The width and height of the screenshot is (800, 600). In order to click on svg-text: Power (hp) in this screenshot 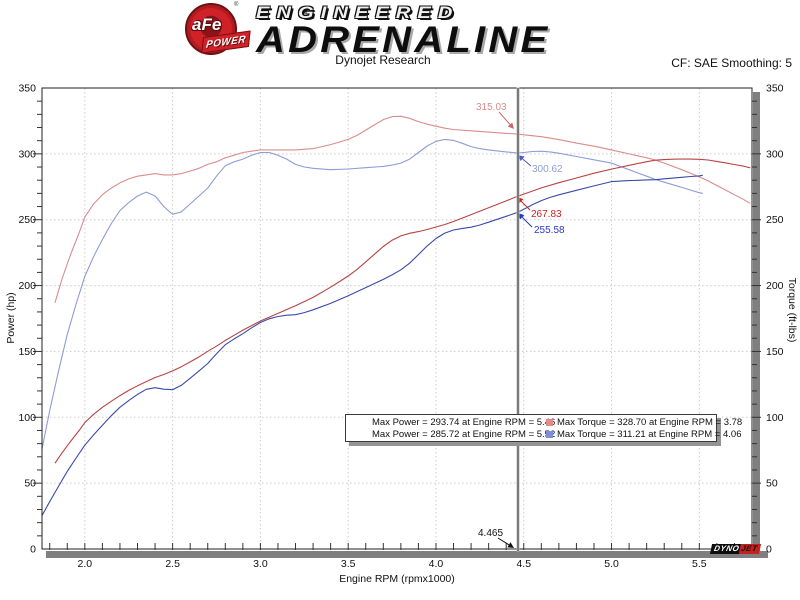, I will do `click(11, 317)`.